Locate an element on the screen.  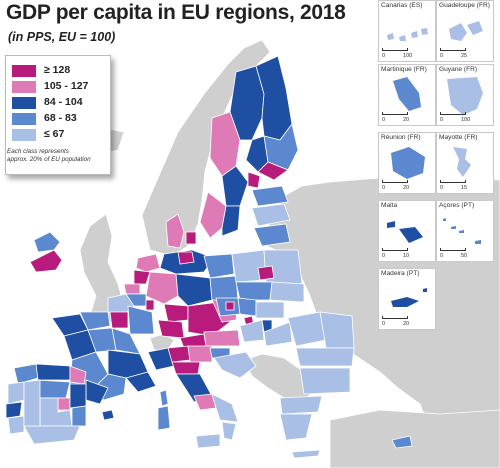
inset-mayotte: Mayotte (FR) 0 15 is located at coordinates (465, 163).